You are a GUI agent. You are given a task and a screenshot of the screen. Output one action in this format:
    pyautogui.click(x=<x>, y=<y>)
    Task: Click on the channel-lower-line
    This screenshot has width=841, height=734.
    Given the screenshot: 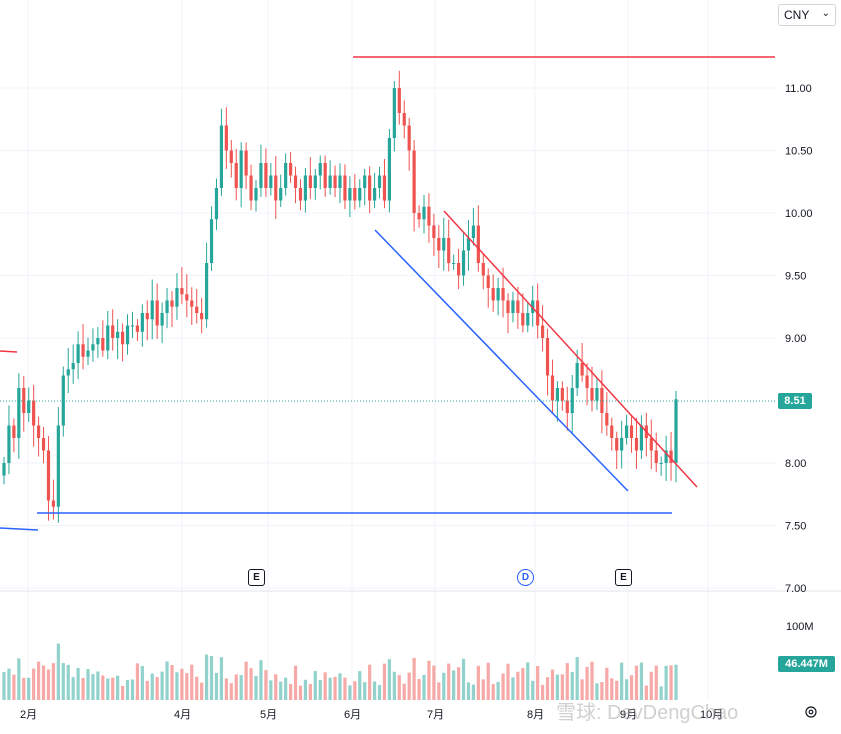 What is the action you would take?
    pyautogui.click(x=501, y=360)
    